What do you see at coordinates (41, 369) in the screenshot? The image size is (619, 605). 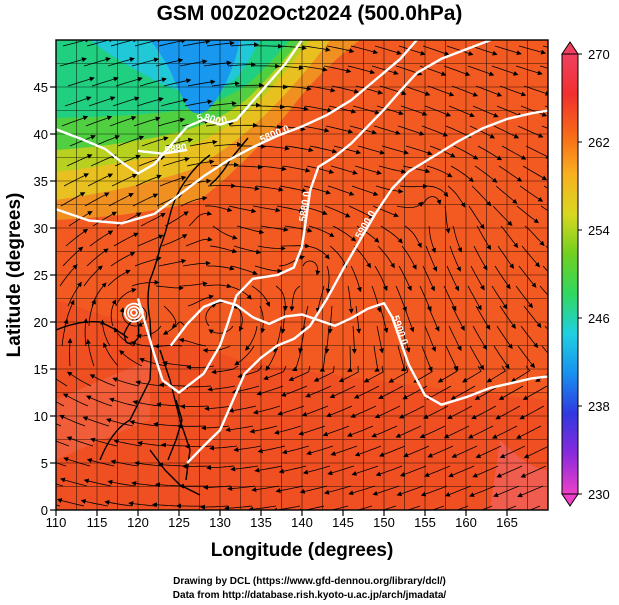 I see `y-tick-label: 15` at bounding box center [41, 369].